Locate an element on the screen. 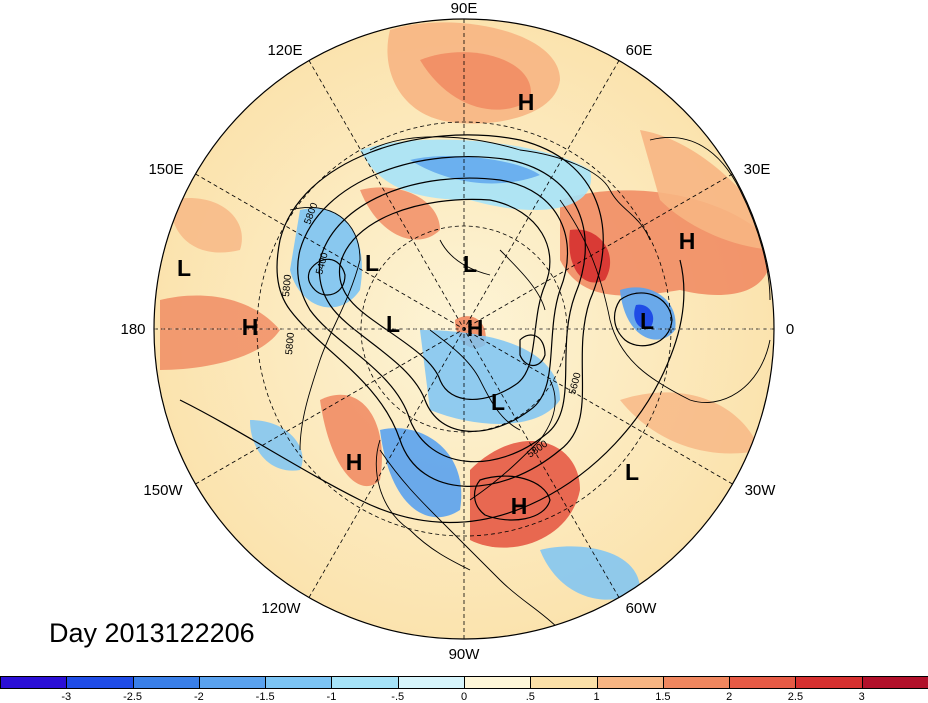  lon-label-90w: 90W is located at coordinates (465, 654).